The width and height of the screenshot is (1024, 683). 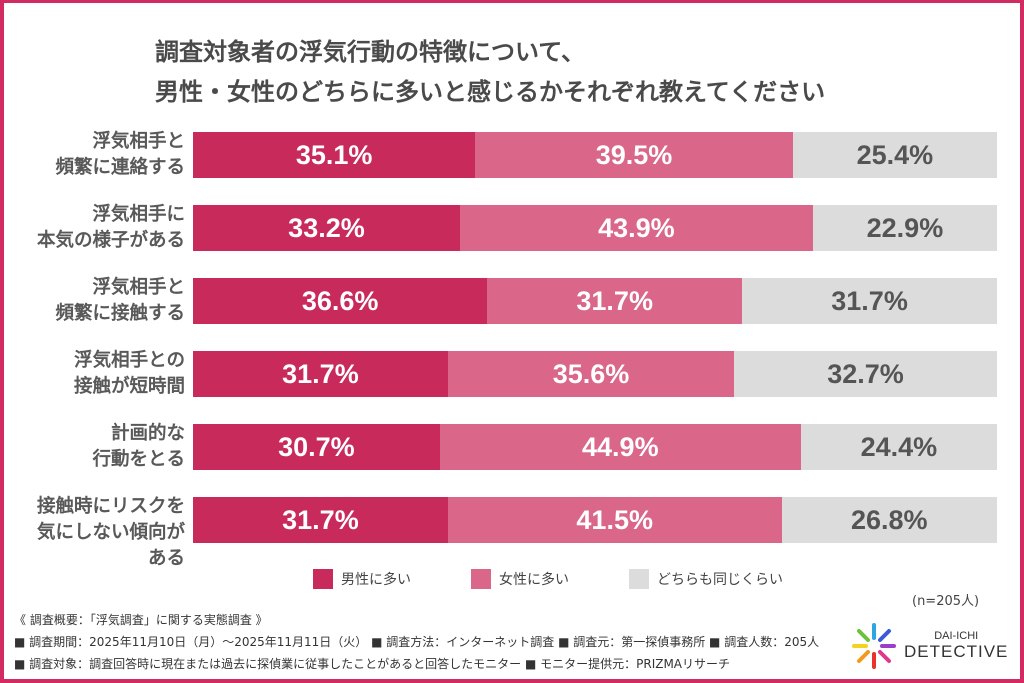 I want to click on category-label: 浮気相手との 接触が短時間, so click(x=102, y=374).